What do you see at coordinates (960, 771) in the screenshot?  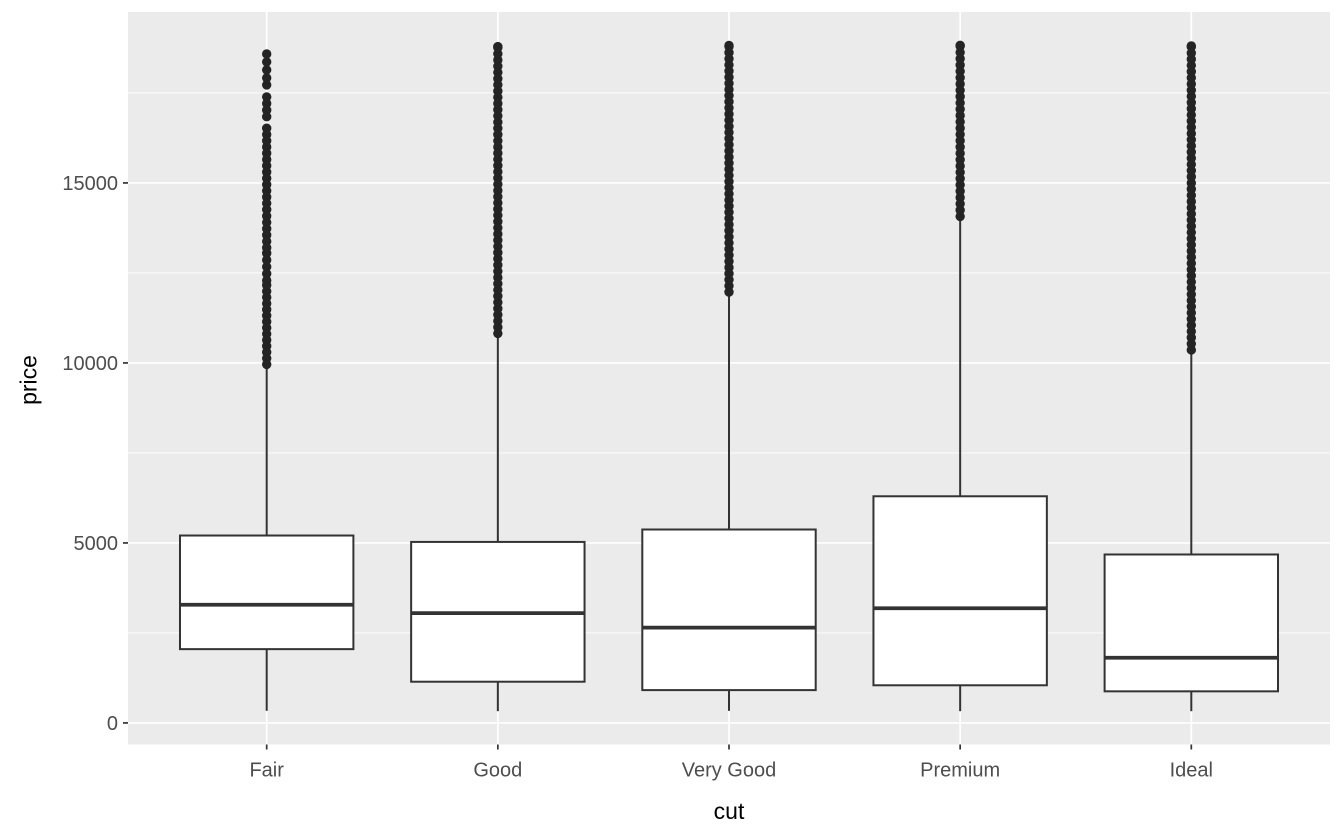 I see `x-tick-label: Premium` at bounding box center [960, 771].